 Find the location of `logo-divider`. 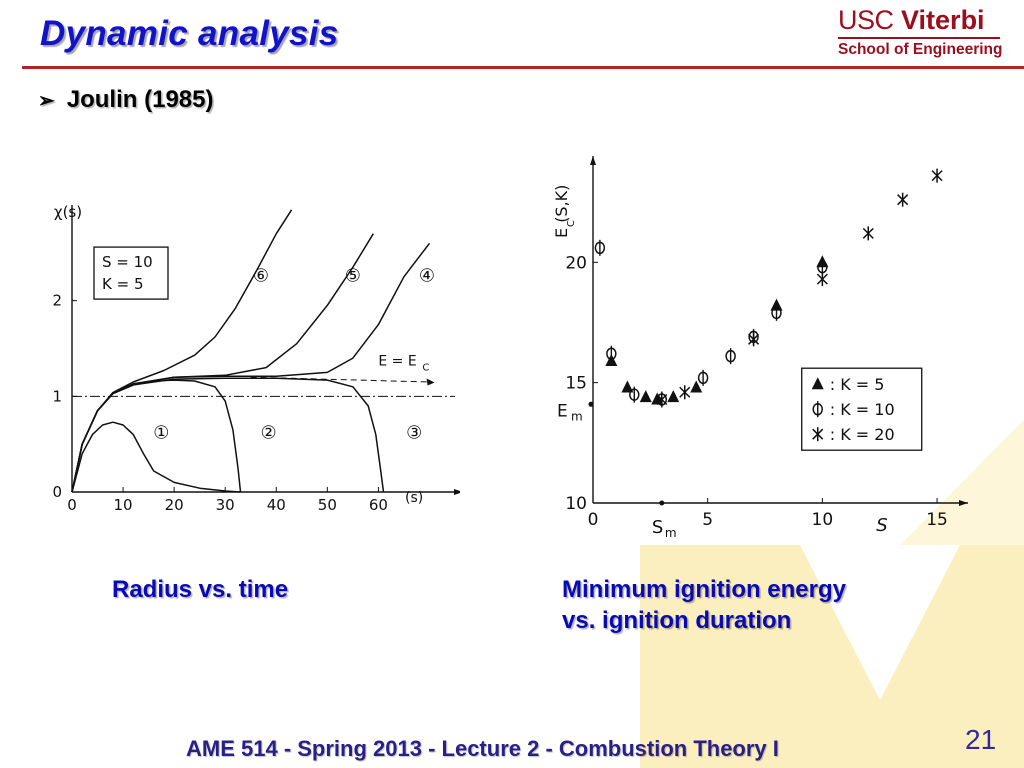

logo-divider is located at coordinates (919, 38).